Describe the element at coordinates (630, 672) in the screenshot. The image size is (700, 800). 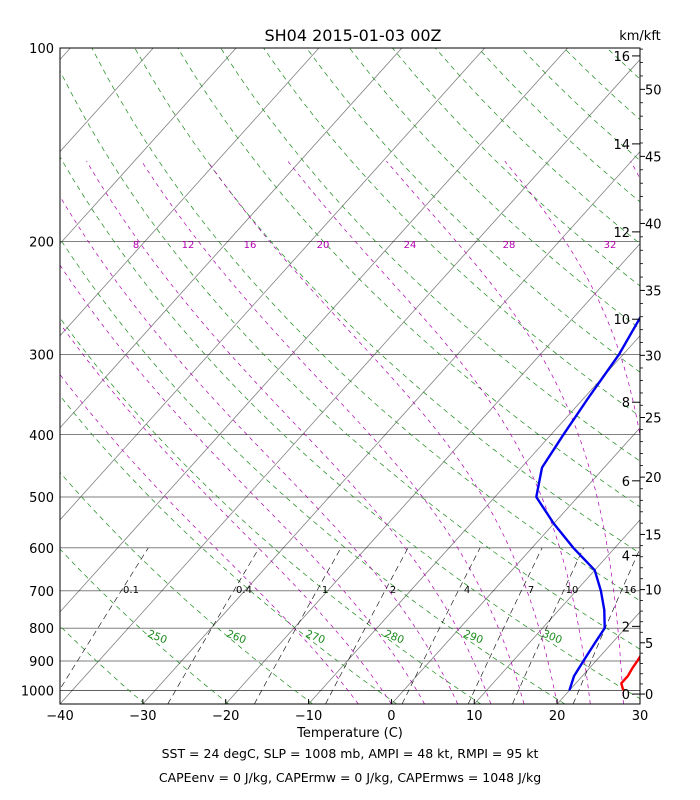
I see `temperature-trace` at that location.